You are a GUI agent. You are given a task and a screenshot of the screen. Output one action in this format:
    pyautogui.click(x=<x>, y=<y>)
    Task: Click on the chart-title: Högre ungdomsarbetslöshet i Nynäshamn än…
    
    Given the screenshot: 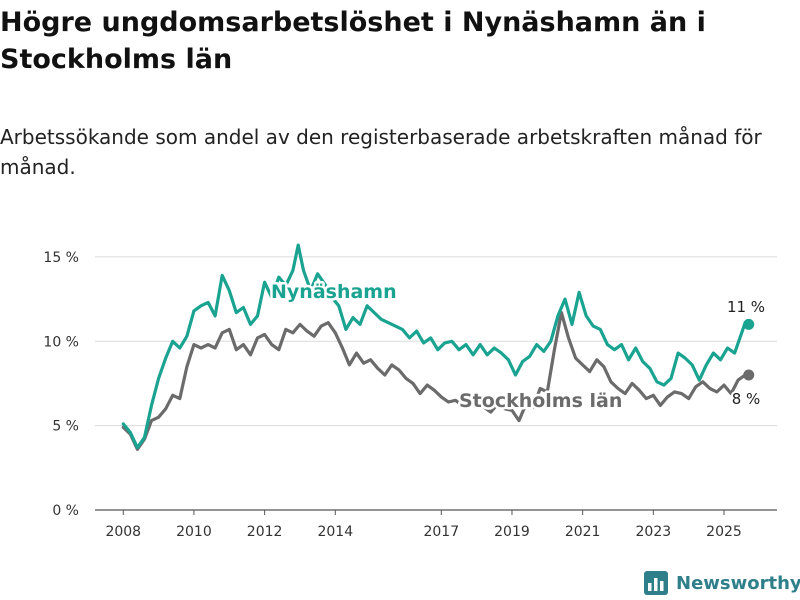 What is the action you would take?
    pyautogui.click(x=353, y=41)
    